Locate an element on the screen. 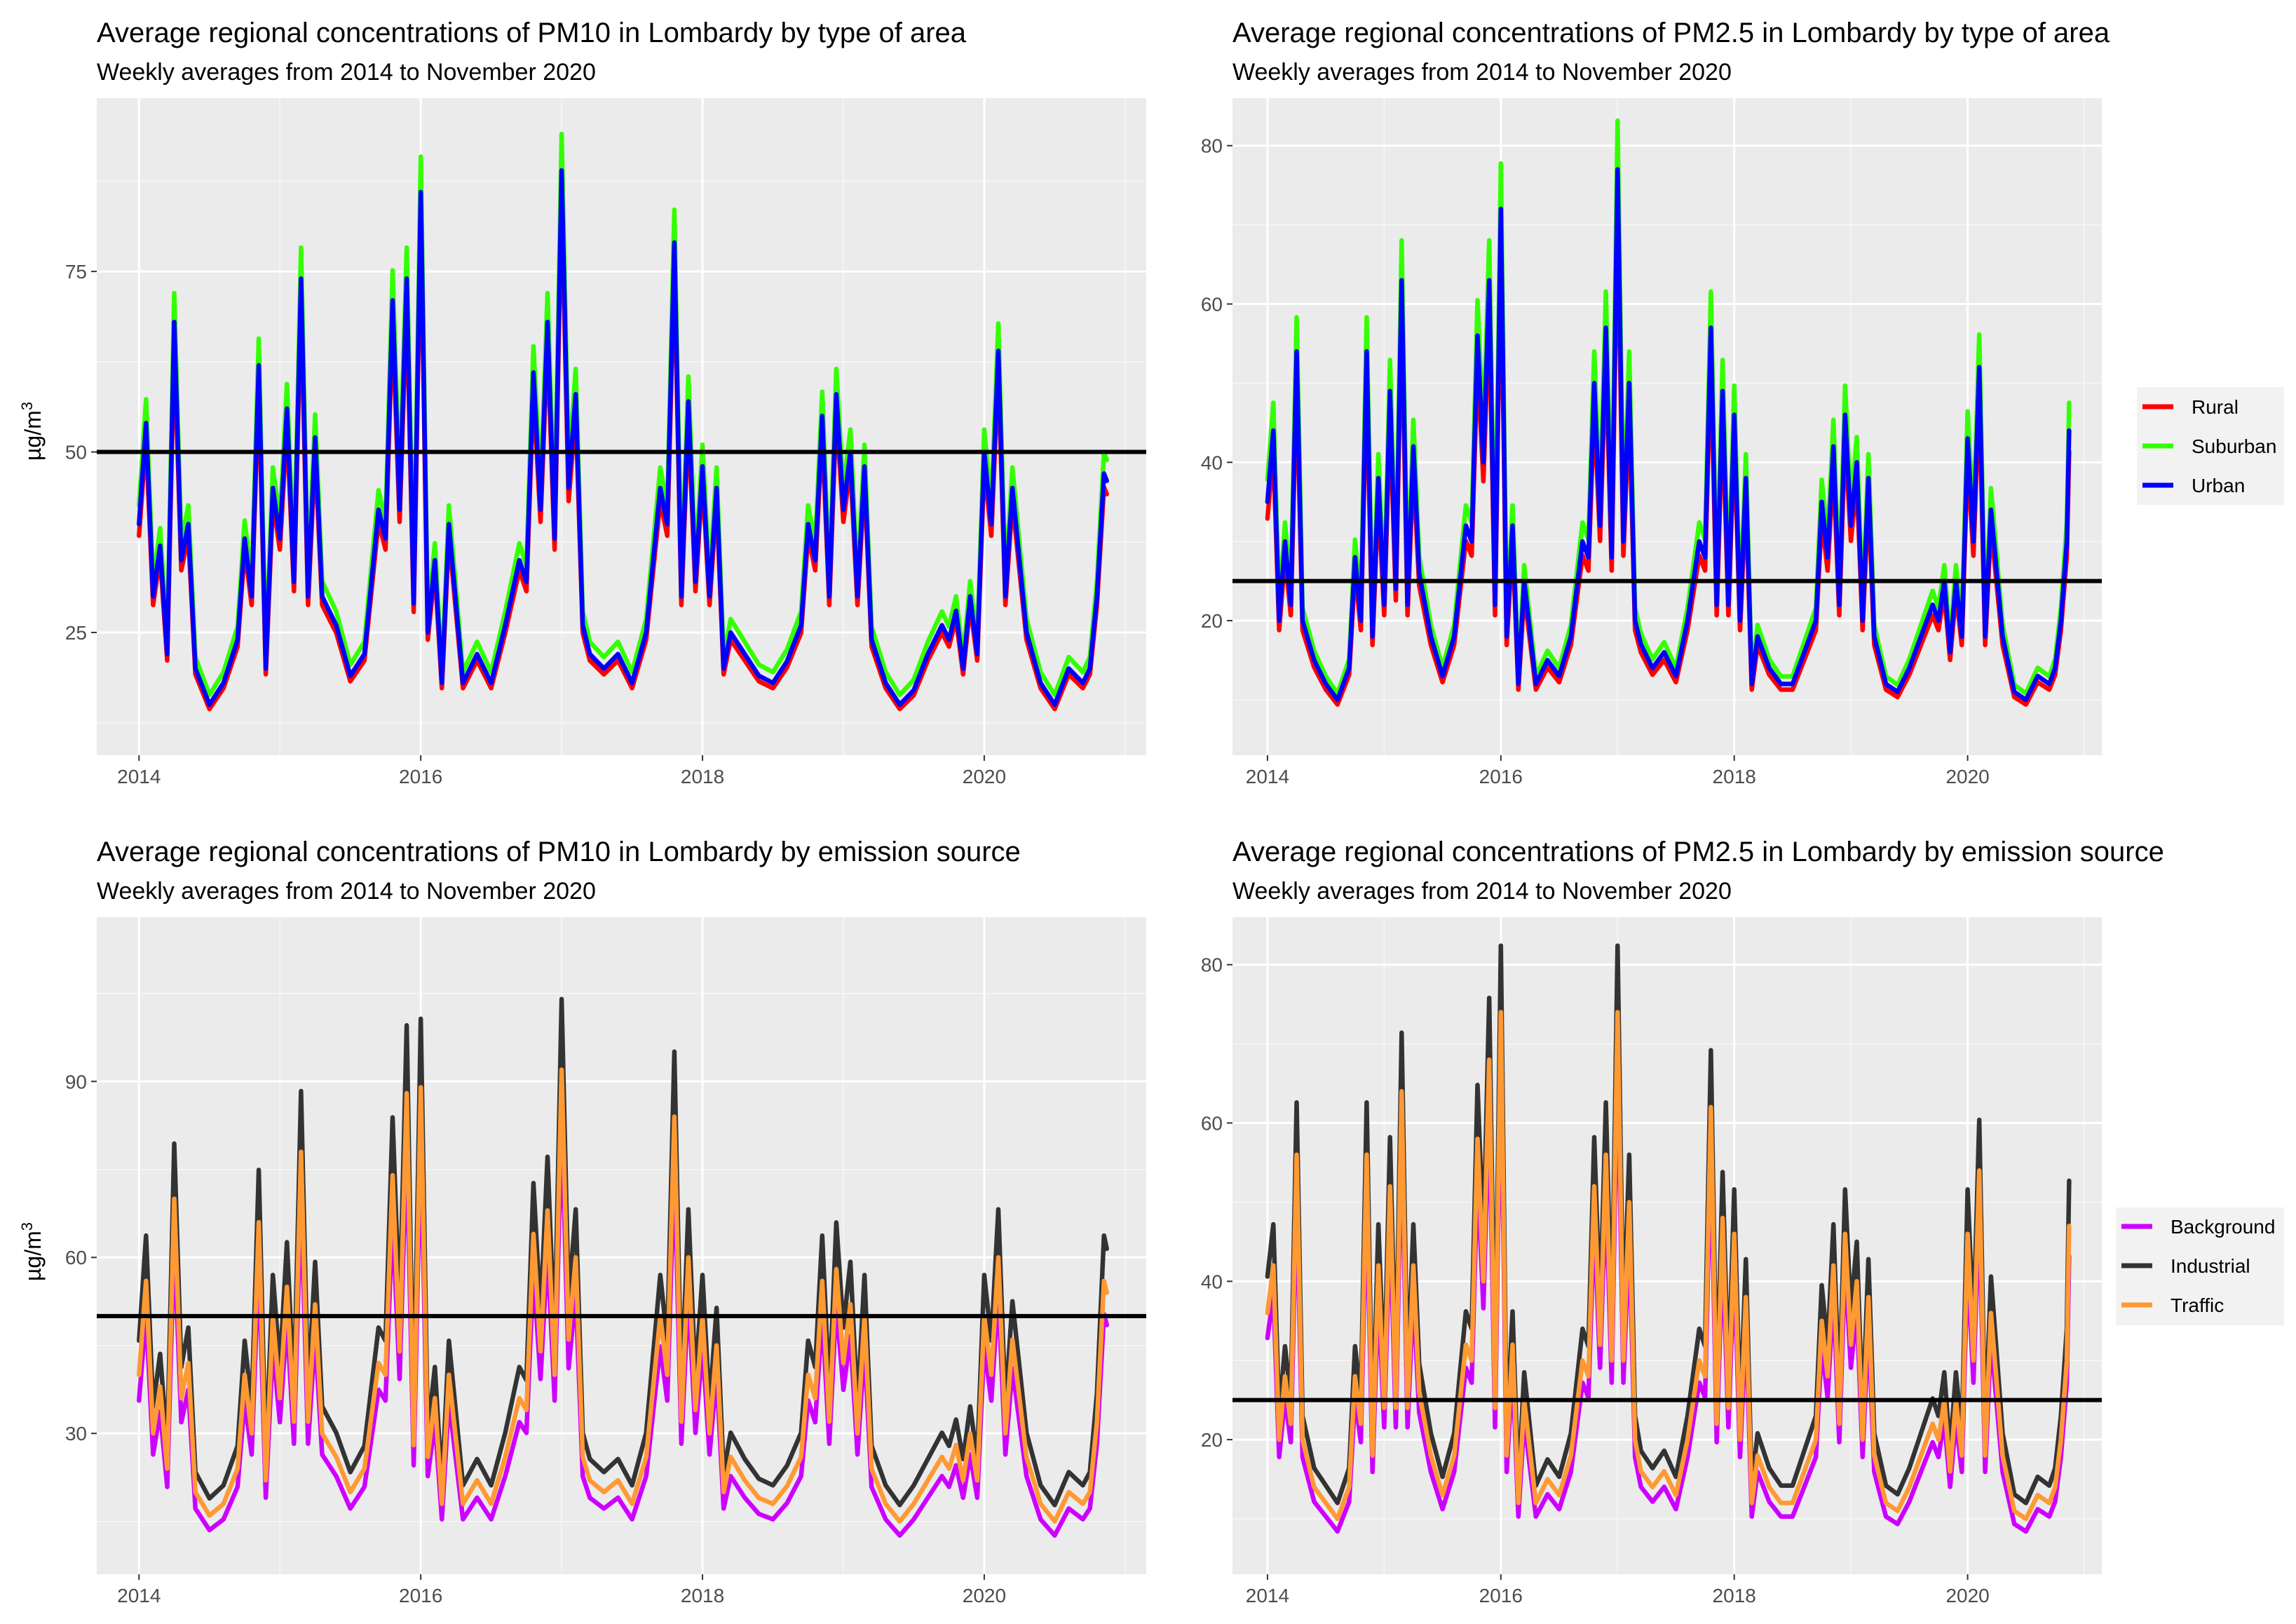 The width and height of the screenshot is (2296, 1624). y-tick-label: 75 is located at coordinates (76, 272).